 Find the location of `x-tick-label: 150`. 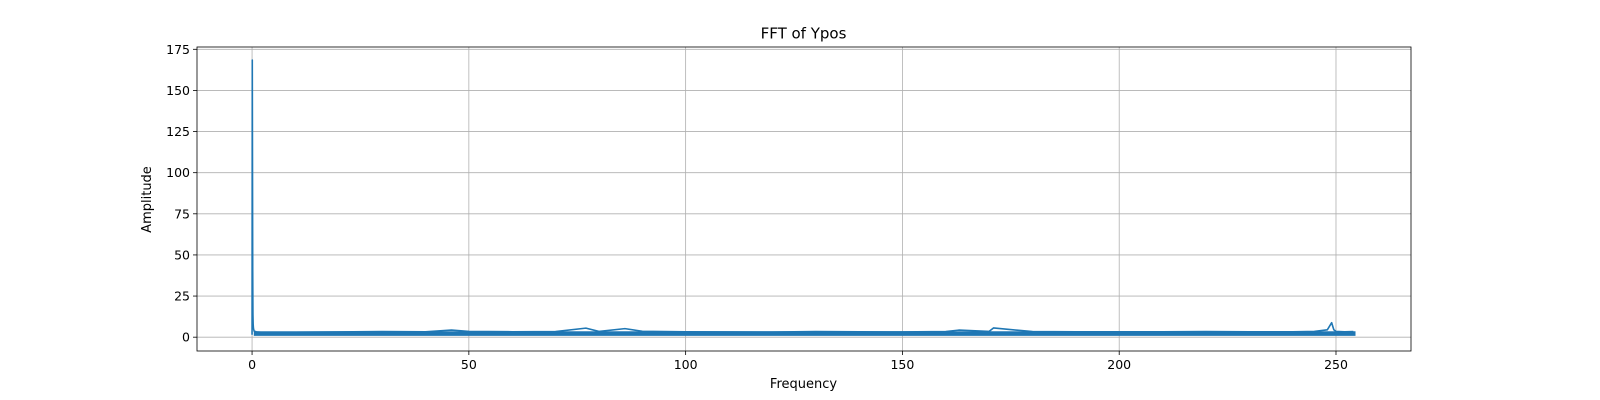

x-tick-label: 150 is located at coordinates (902, 364).